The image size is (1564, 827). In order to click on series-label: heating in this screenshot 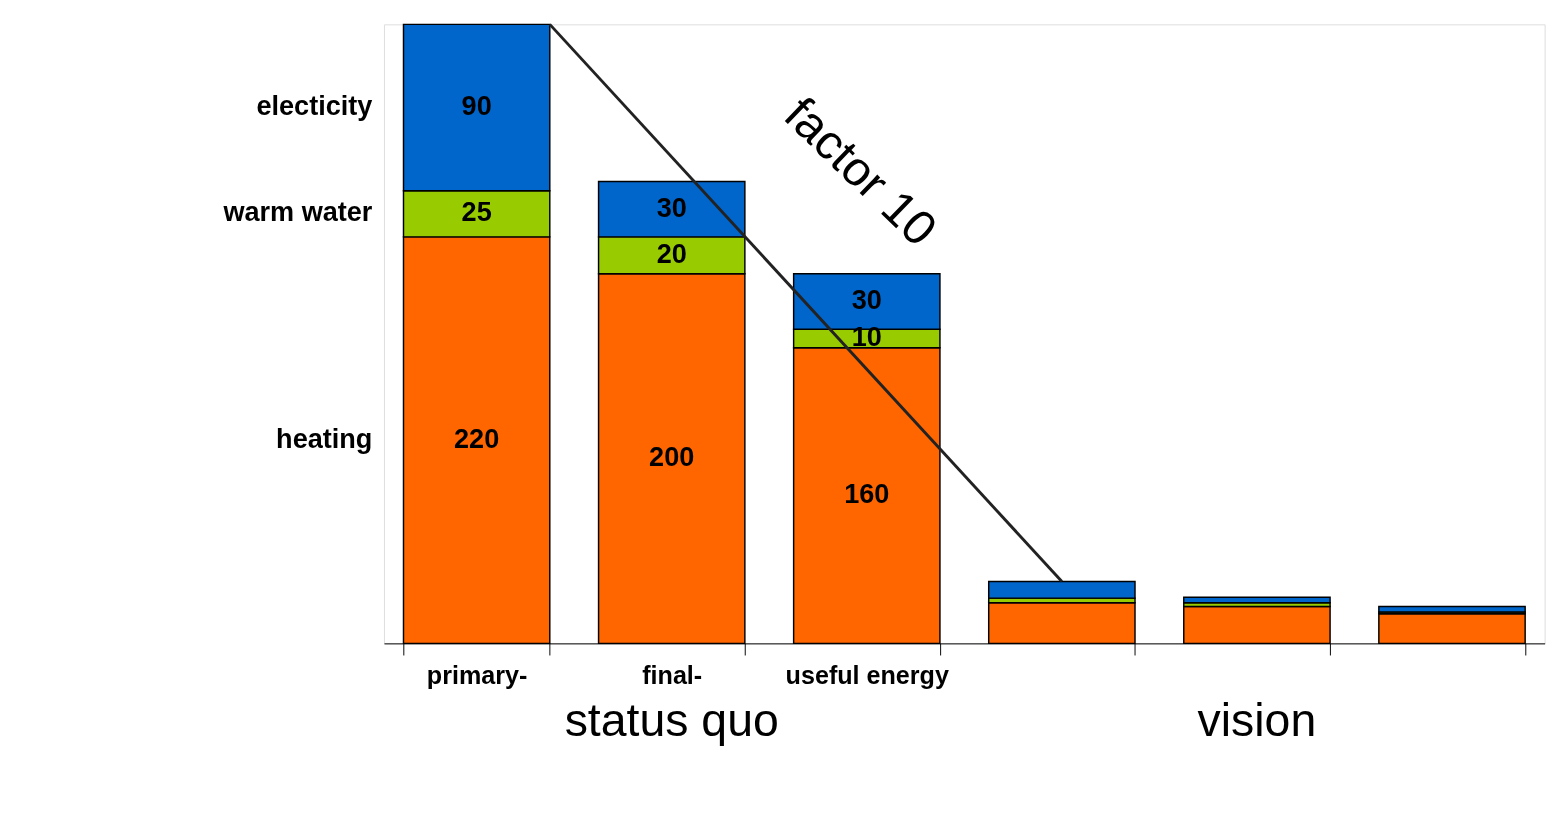, I will do `click(324, 438)`.